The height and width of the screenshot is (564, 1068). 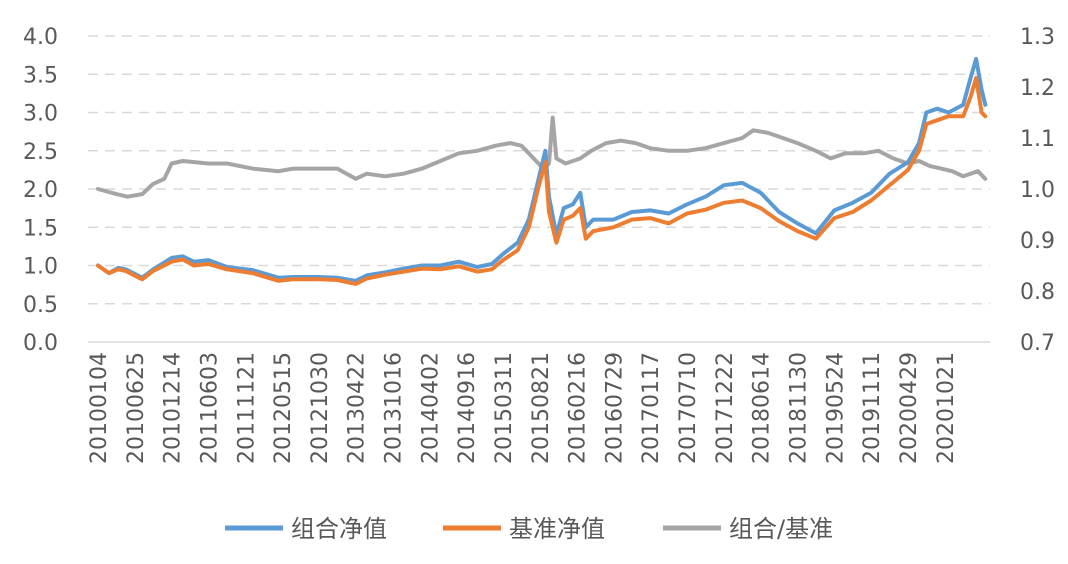 What do you see at coordinates (651, 408) in the screenshot?
I see `x-tick-label: 20170117` at bounding box center [651, 408].